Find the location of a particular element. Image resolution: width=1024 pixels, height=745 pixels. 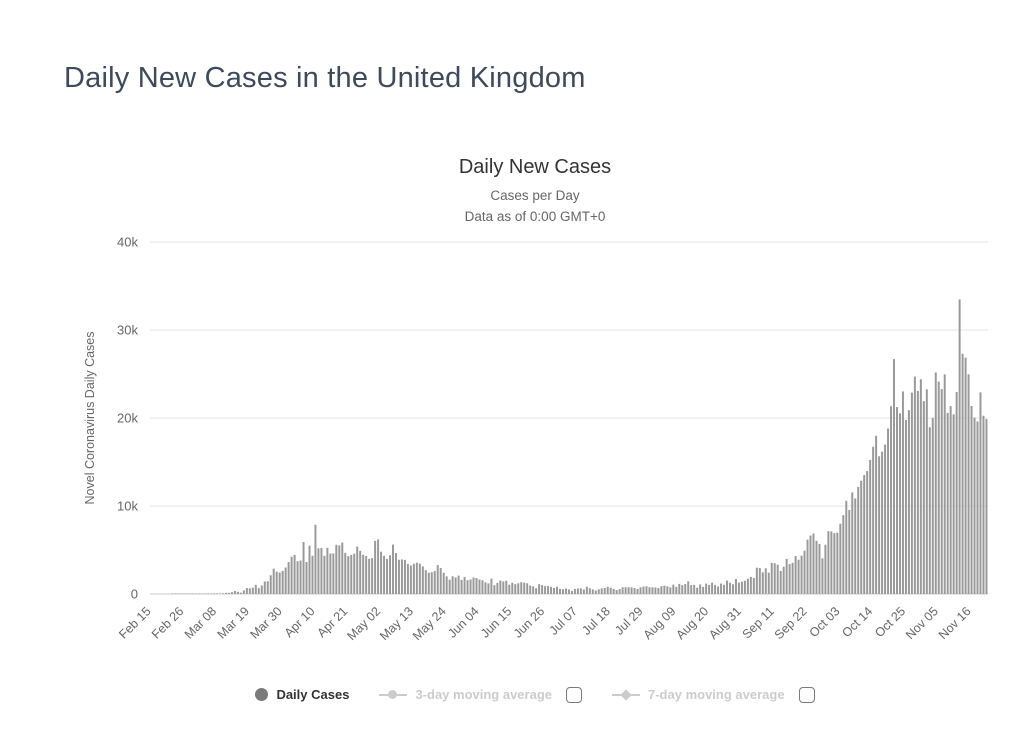

legend-item-daily-cases: Daily Cases is located at coordinates (302, 694).